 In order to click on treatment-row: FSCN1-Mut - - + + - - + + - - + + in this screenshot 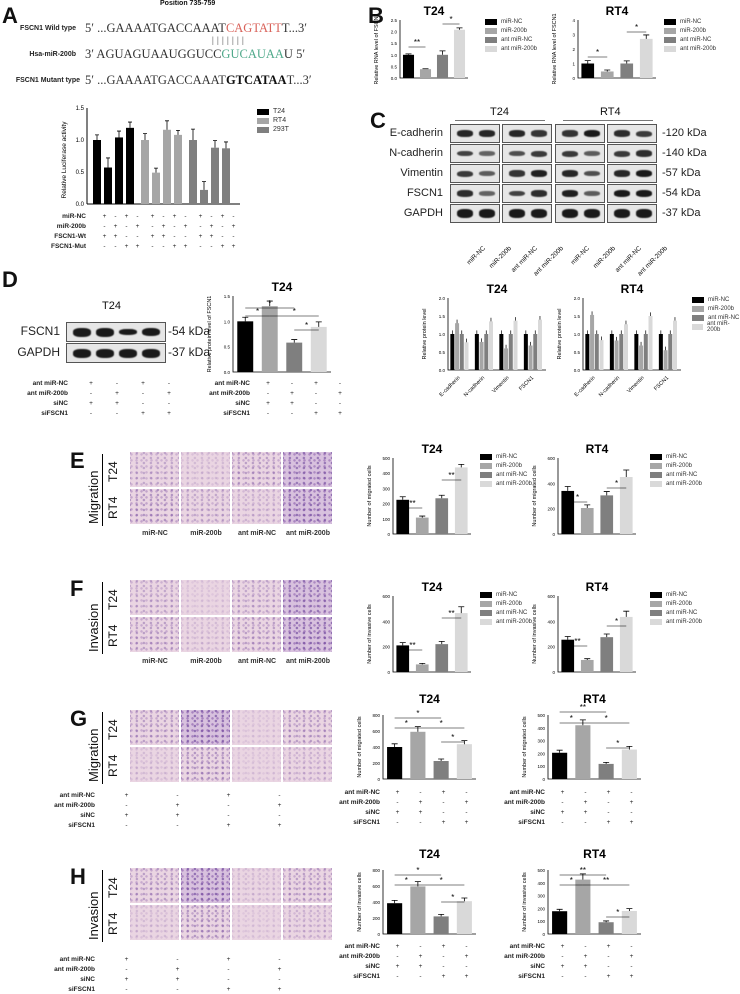, I will do `click(134, 246)`.